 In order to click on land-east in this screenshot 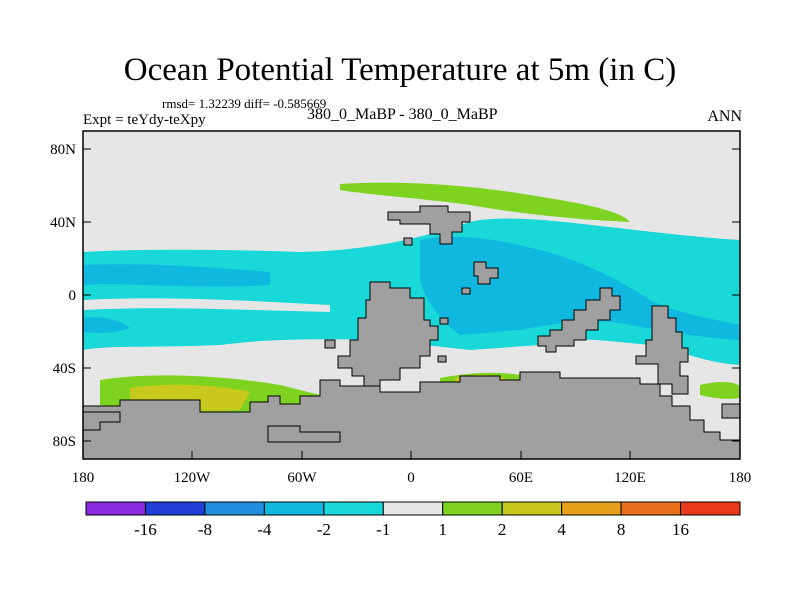, I will do `click(662, 350)`.